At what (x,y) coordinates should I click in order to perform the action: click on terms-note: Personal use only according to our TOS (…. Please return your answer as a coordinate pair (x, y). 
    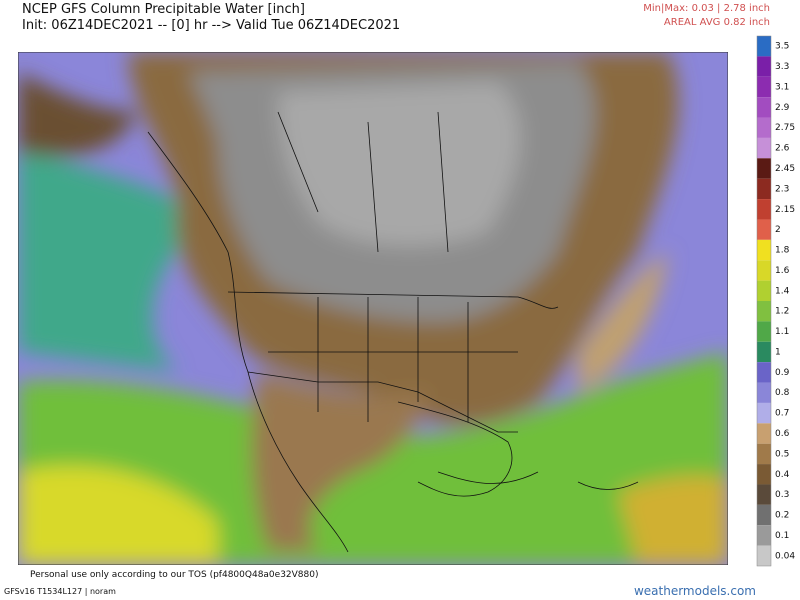
    Looking at the image, I should click on (174, 575).